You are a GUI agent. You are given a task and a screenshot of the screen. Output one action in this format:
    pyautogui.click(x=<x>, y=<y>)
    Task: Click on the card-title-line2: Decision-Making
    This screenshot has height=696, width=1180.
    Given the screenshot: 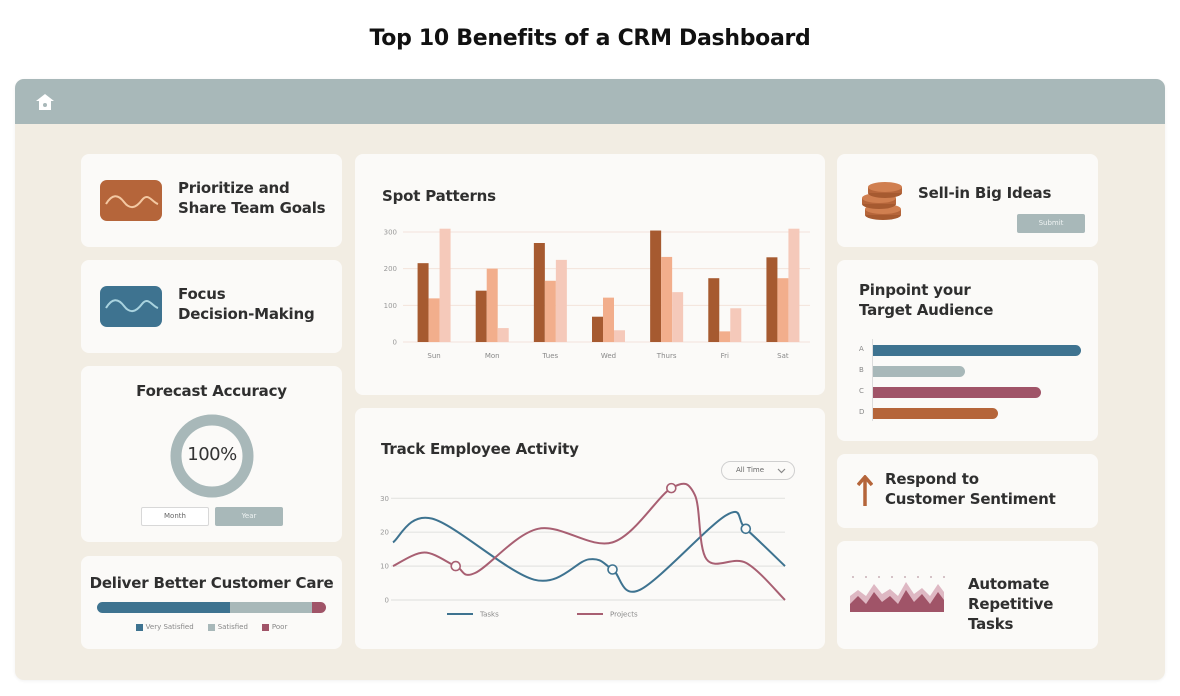 What is the action you would take?
    pyautogui.click(x=246, y=314)
    